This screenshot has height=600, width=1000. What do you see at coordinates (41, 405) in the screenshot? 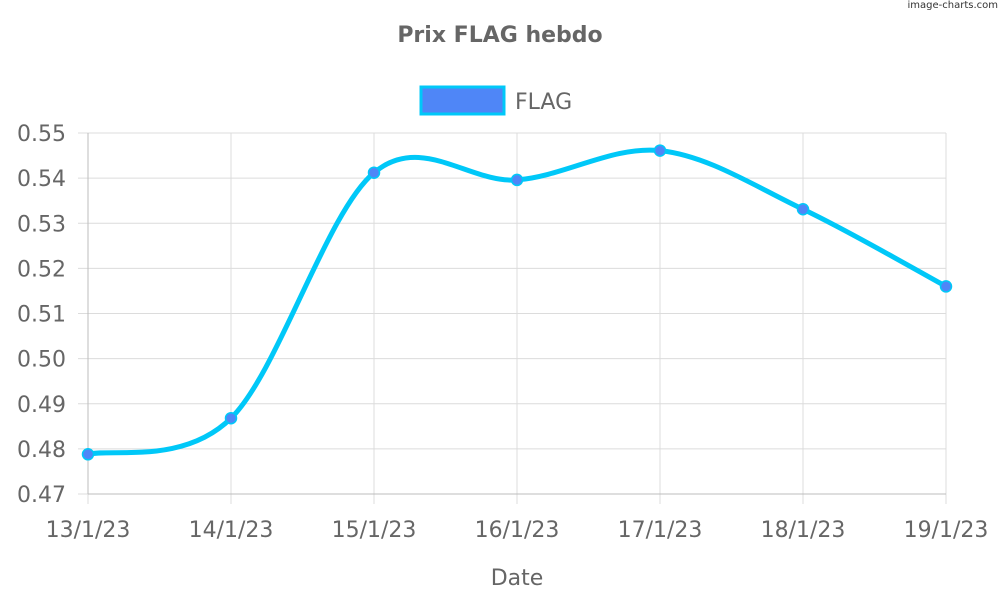
I see `y-tick-label: 0.49` at bounding box center [41, 405].